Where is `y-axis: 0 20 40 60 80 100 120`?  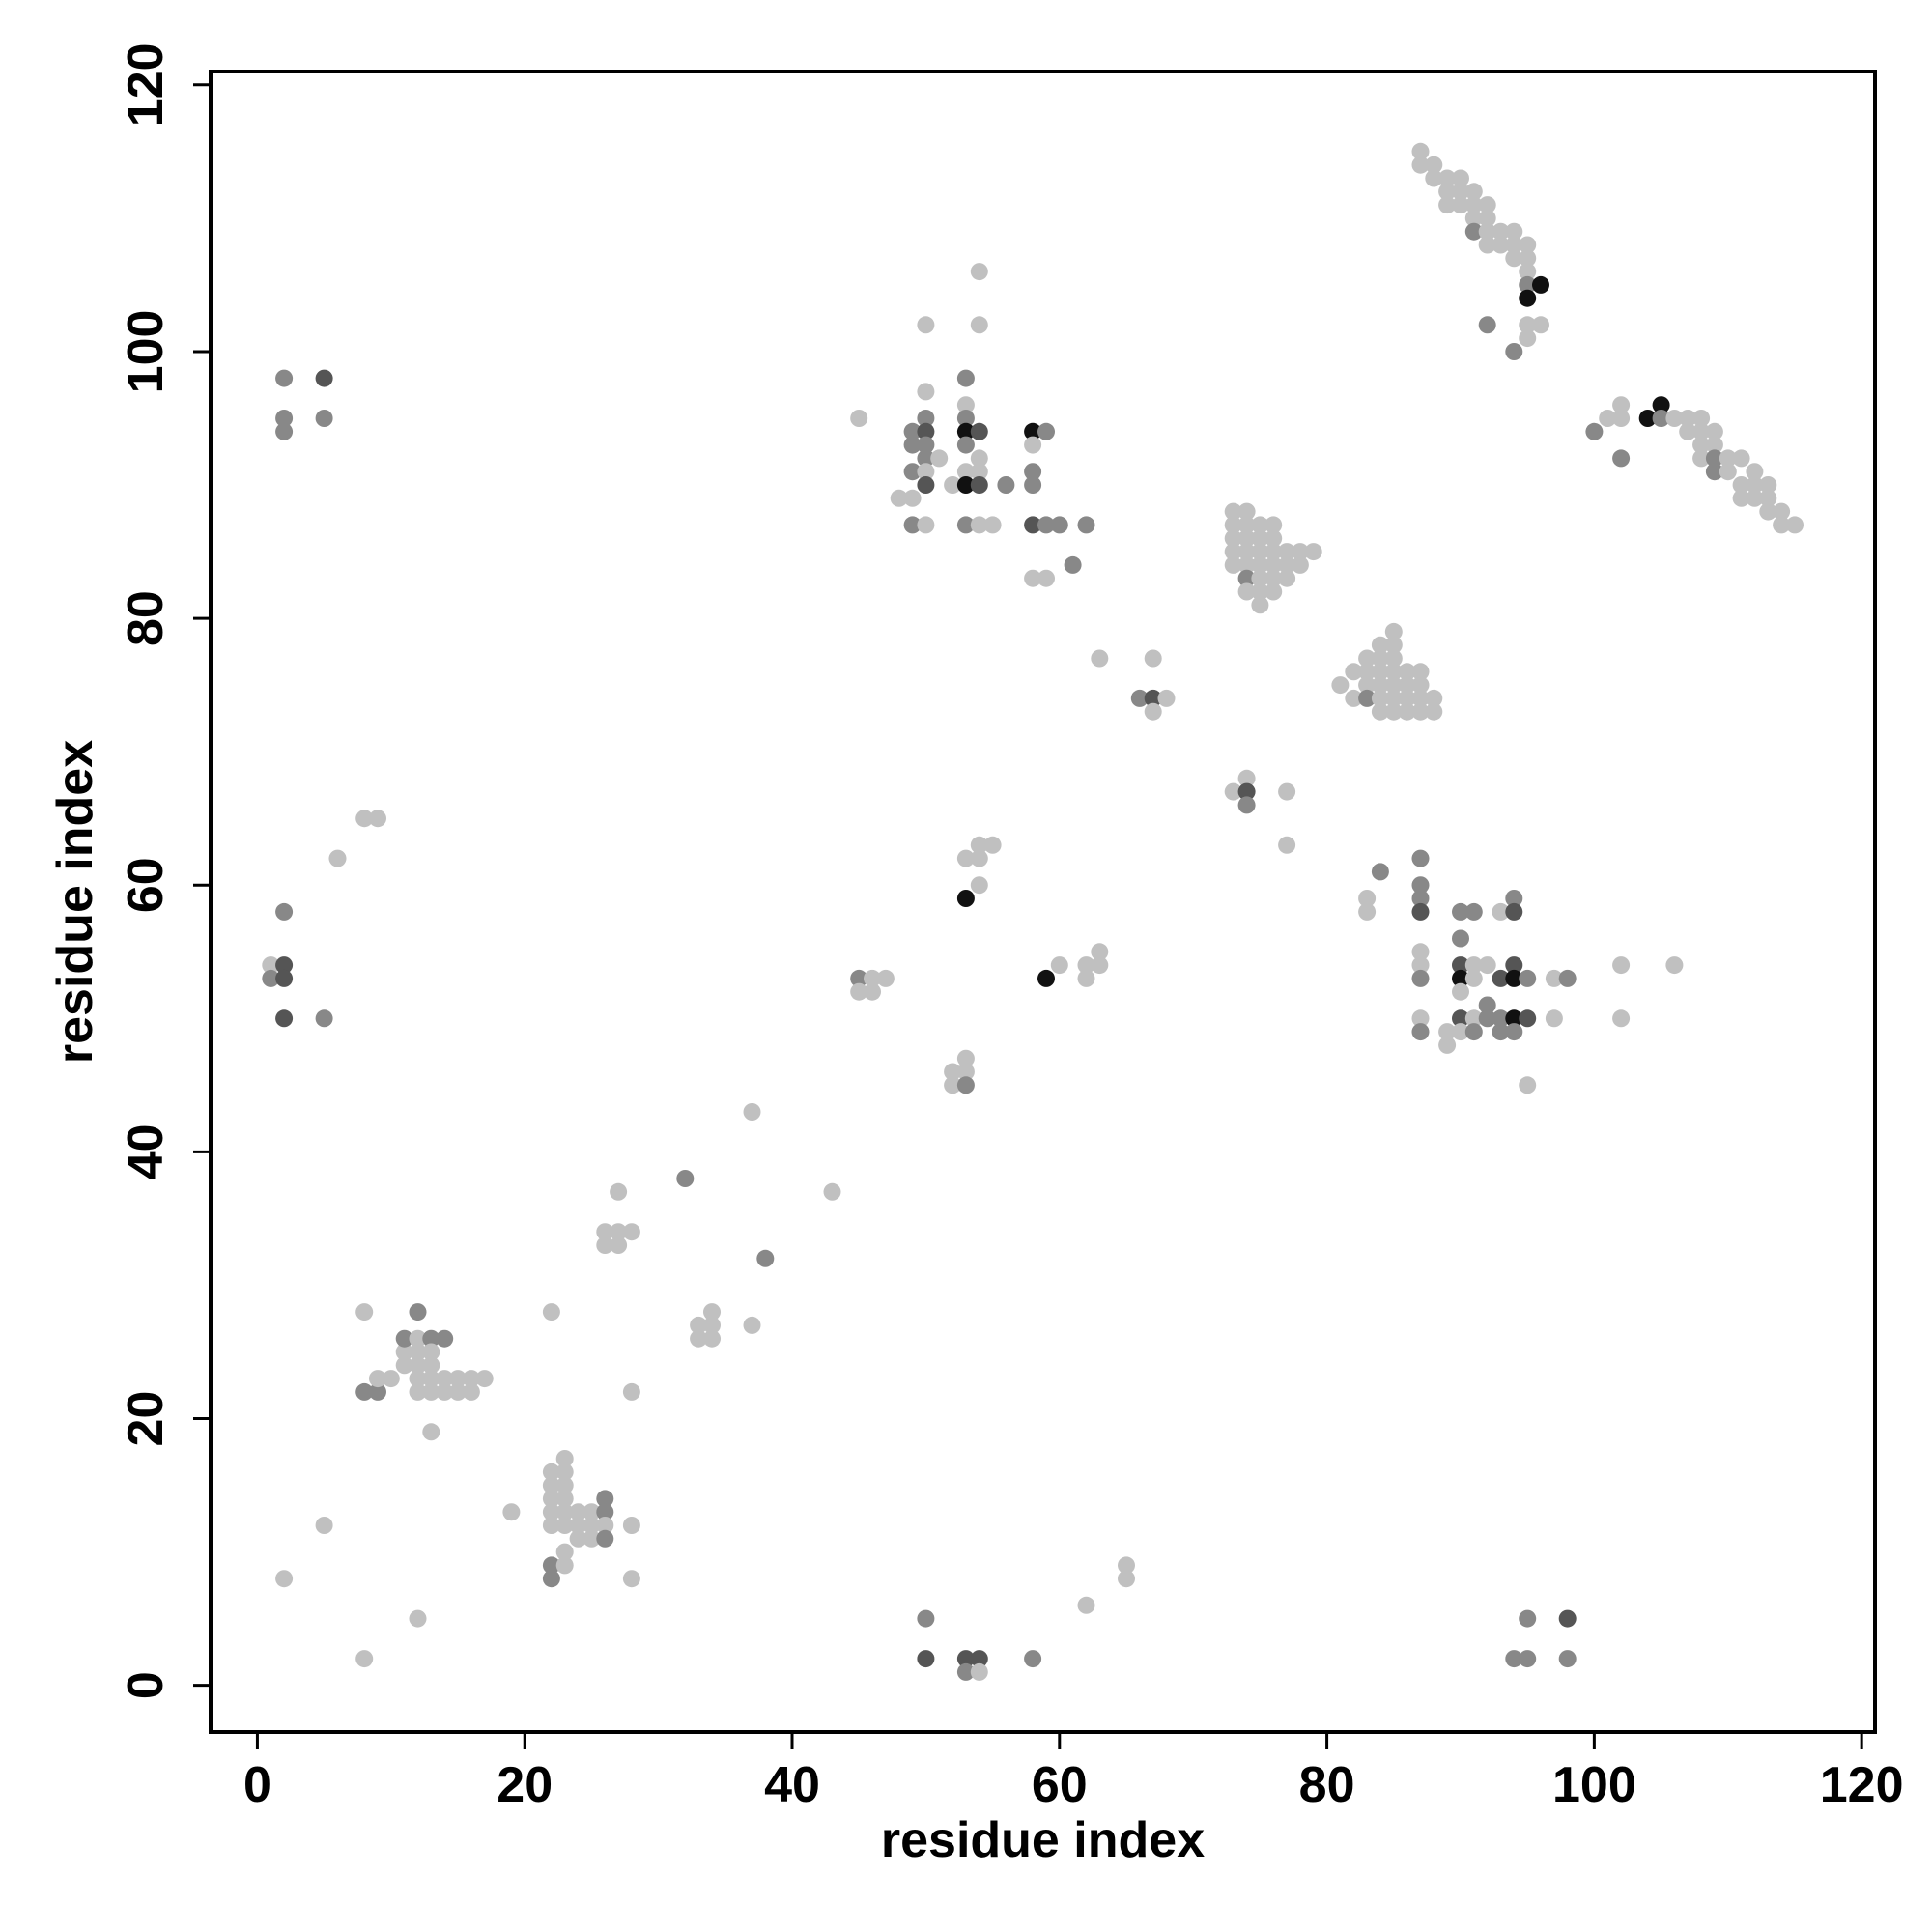
y-axis: 0 20 40 60 80 100 120 is located at coordinates (165, 871).